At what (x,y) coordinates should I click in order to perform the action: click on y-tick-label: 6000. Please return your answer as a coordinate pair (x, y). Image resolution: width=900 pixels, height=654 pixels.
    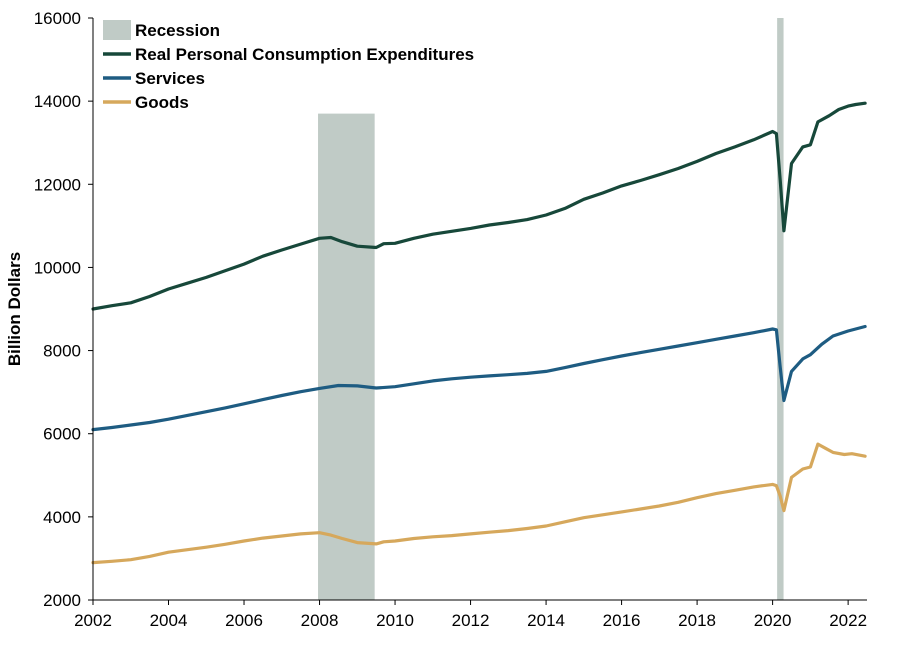
    Looking at the image, I should click on (62, 434).